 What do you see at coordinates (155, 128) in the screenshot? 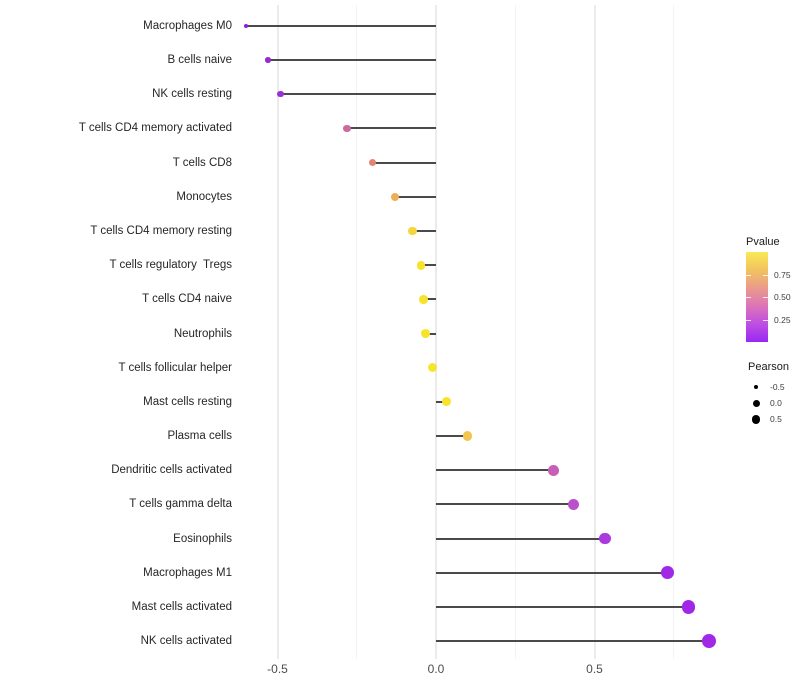
I see `y-axis-label: T cells CD4 memory activated` at bounding box center [155, 128].